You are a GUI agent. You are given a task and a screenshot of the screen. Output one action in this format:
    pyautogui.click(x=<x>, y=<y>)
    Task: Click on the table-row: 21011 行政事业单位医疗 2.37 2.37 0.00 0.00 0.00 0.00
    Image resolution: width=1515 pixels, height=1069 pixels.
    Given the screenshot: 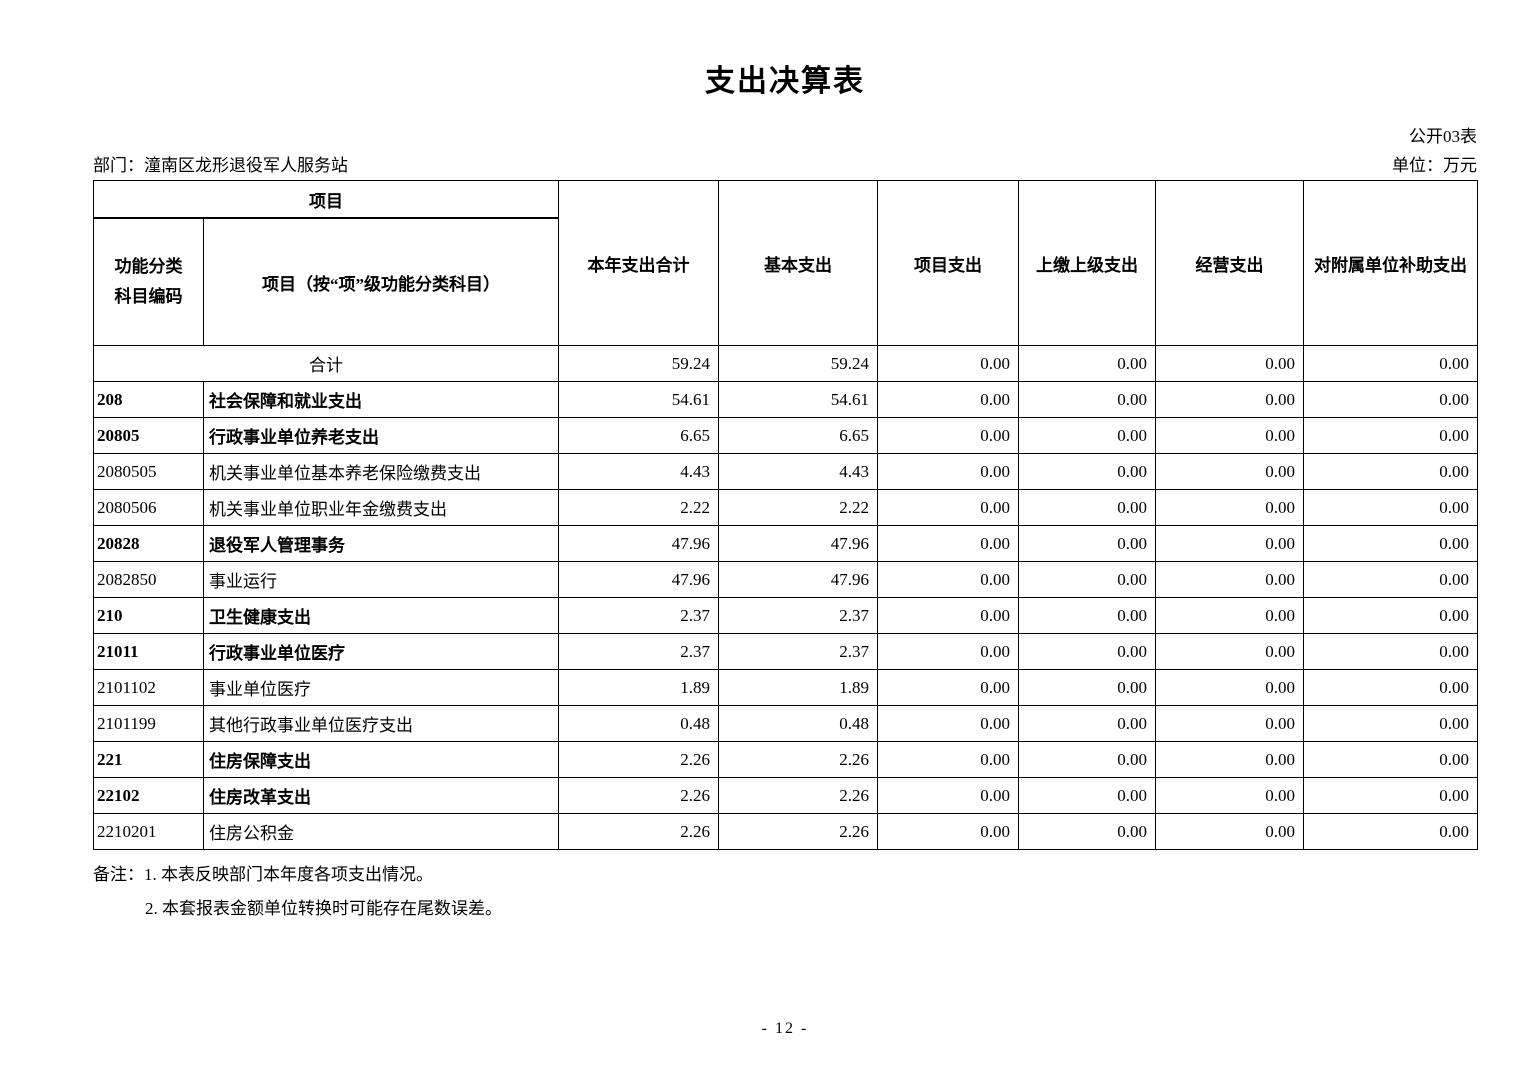 What is the action you would take?
    pyautogui.click(x=785, y=651)
    